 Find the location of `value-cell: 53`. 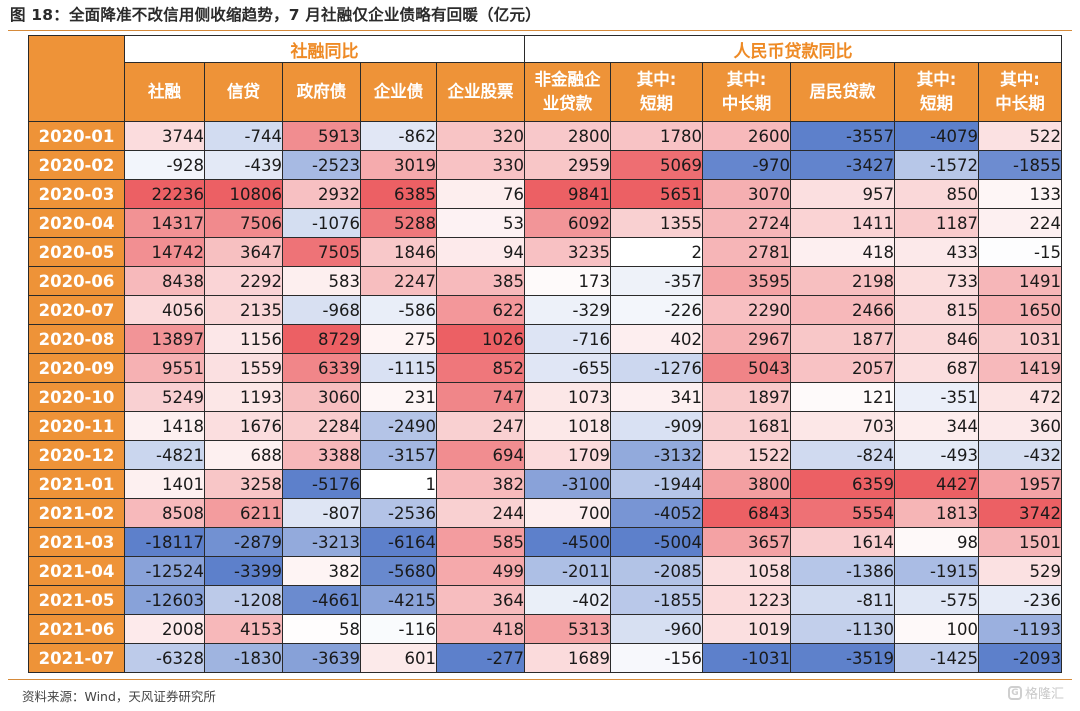

value-cell: 53 is located at coordinates (480, 223).